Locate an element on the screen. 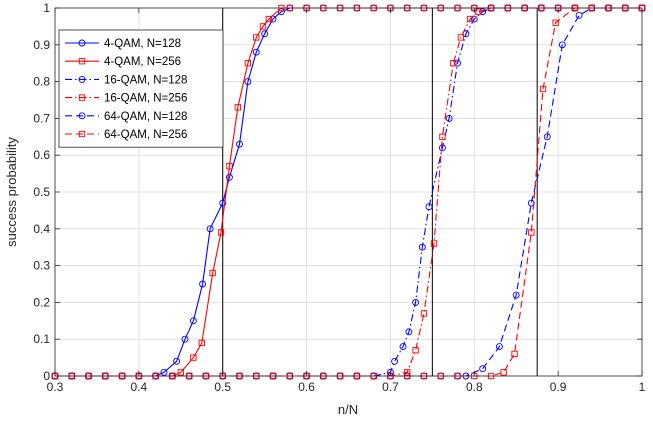  x-tick-label-2: 0.5 is located at coordinates (222, 387).